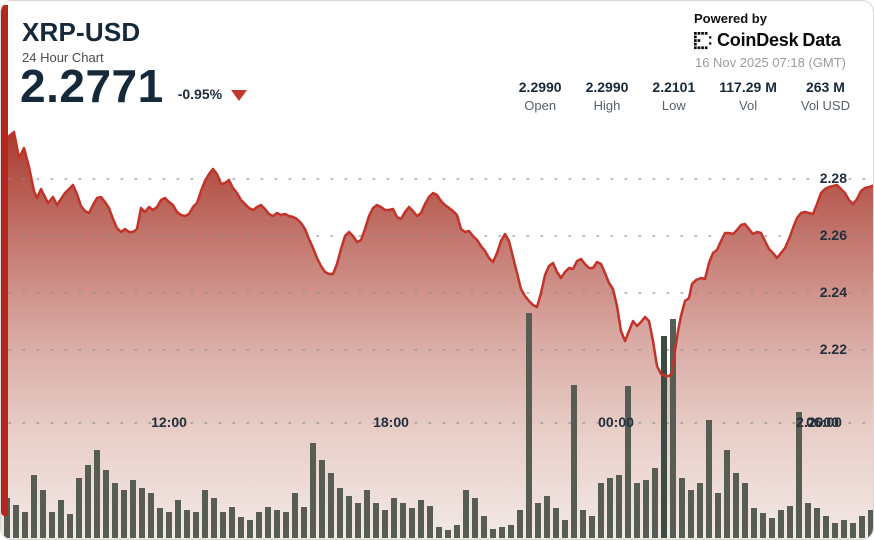 This screenshot has width=874, height=540. I want to click on y-axis-tick-label: 2.28, so click(833, 178).